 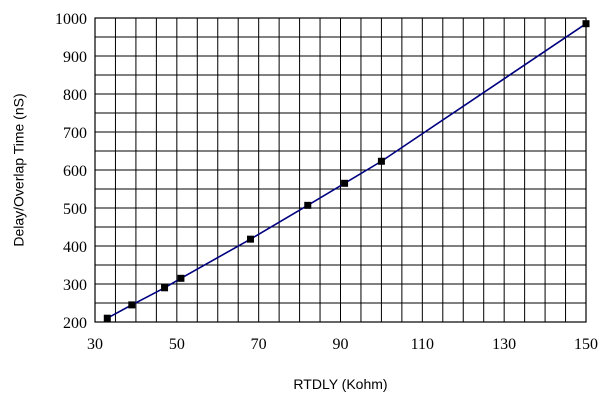 I want to click on y-tick-label: 500, so click(x=75, y=209).